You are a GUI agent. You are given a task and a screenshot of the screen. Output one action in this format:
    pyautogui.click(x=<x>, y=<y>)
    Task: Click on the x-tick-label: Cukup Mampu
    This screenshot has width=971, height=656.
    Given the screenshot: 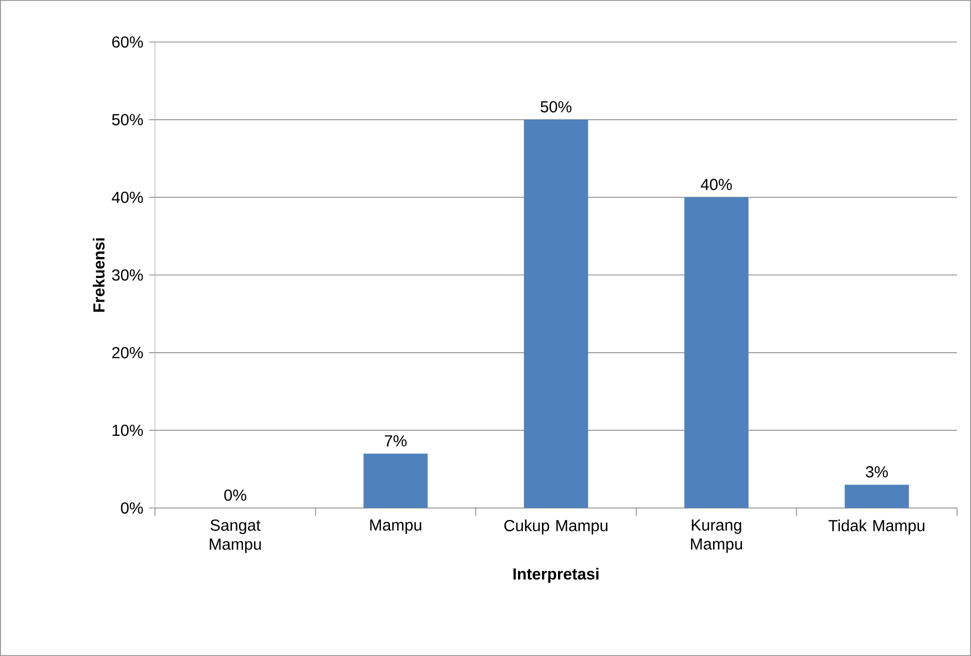 What is the action you would take?
    pyautogui.click(x=556, y=527)
    